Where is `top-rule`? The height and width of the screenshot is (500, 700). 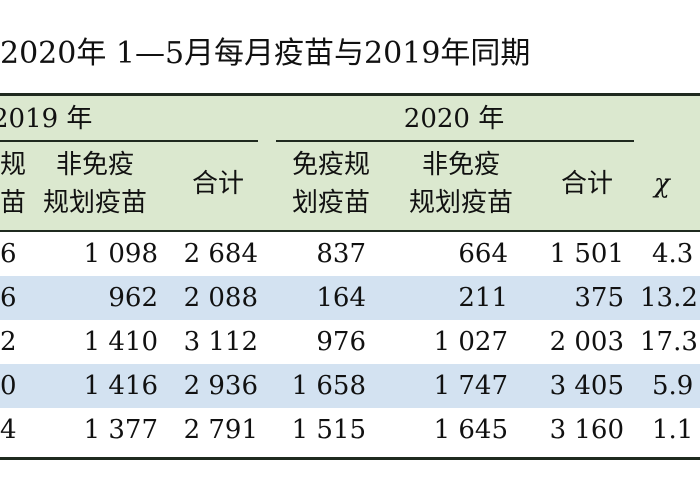
top-rule is located at coordinates (350, 94).